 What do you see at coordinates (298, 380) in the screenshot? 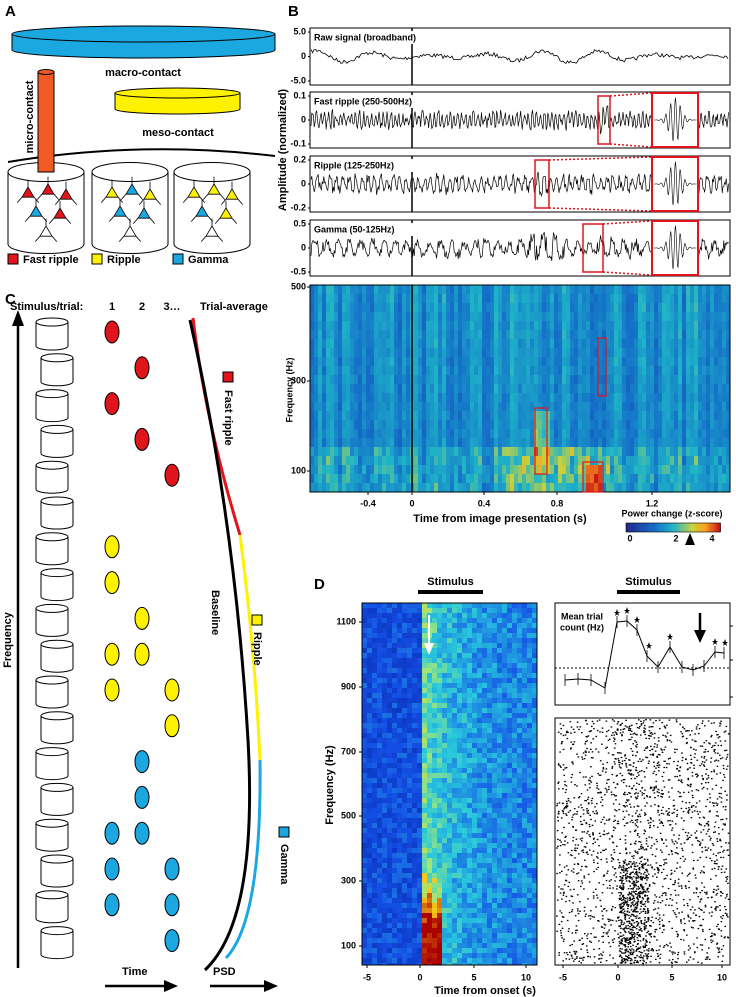
I see `label: 300` at bounding box center [298, 380].